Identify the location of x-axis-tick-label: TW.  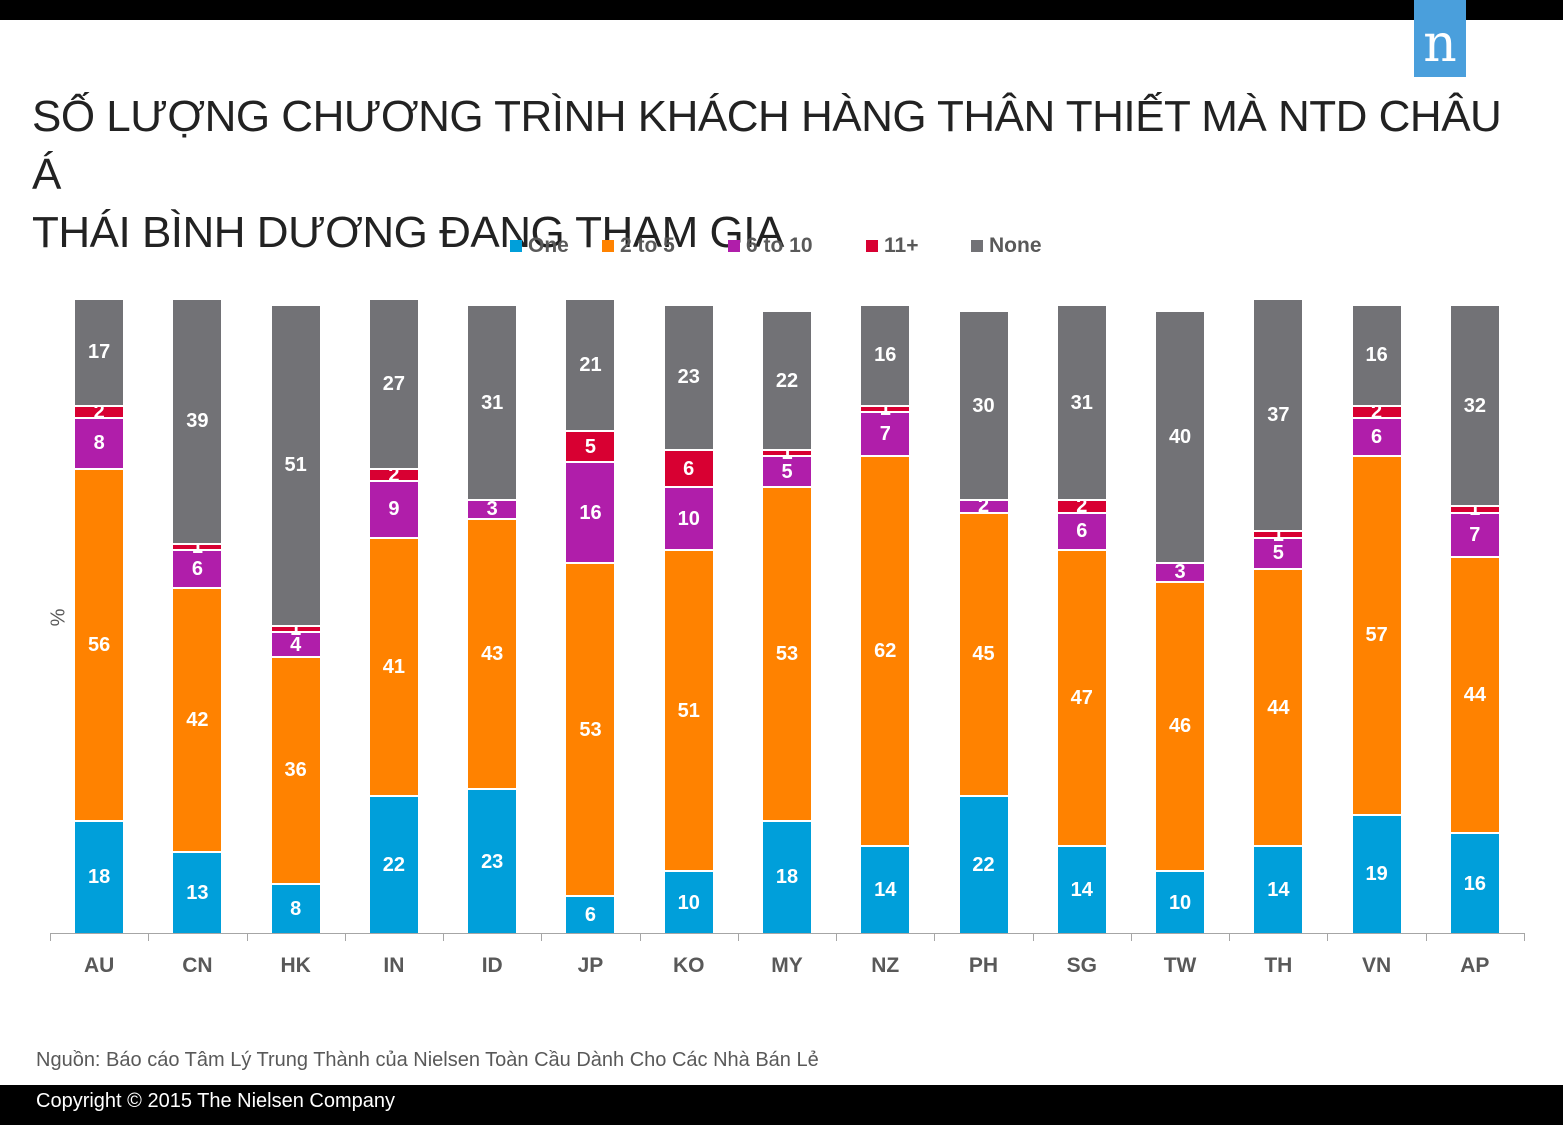
(1180, 965).